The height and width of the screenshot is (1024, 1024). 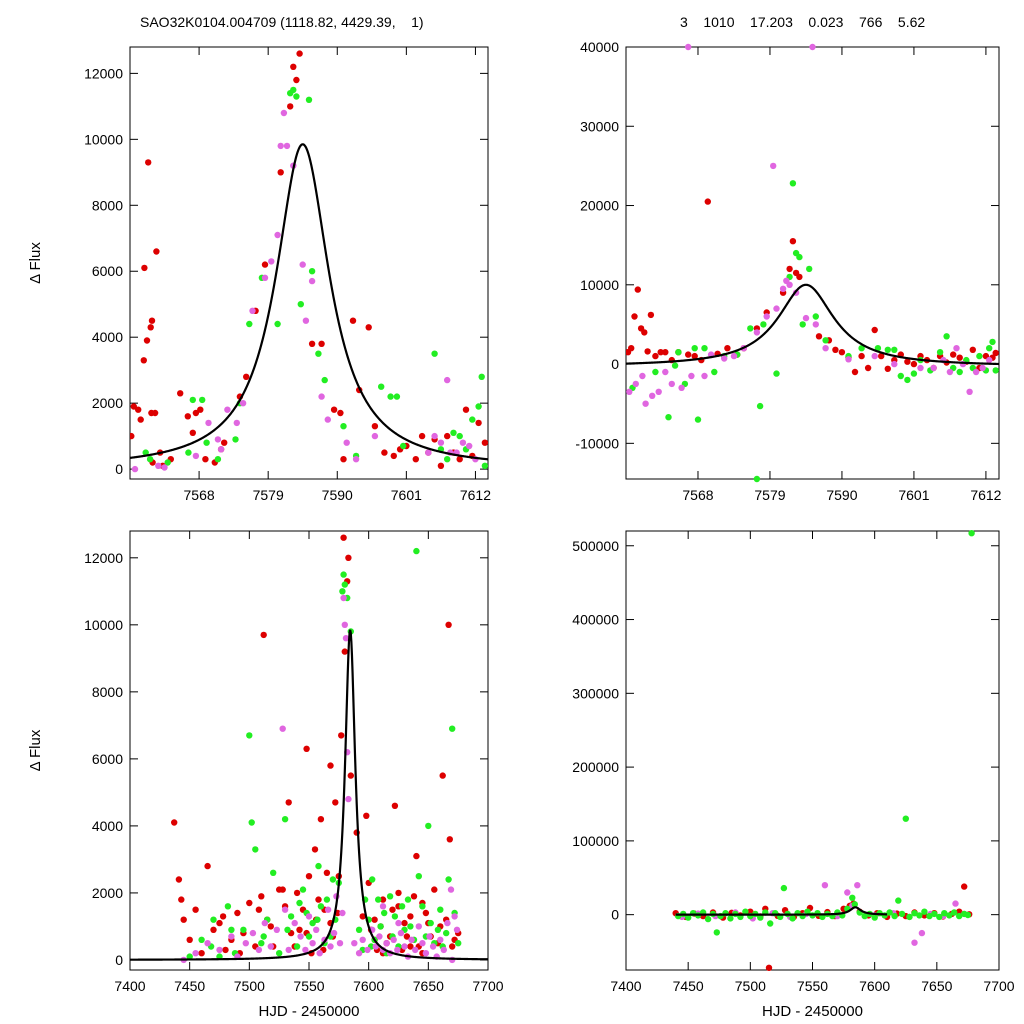 I want to click on x-tick-label: 7612, so click(x=475, y=495).